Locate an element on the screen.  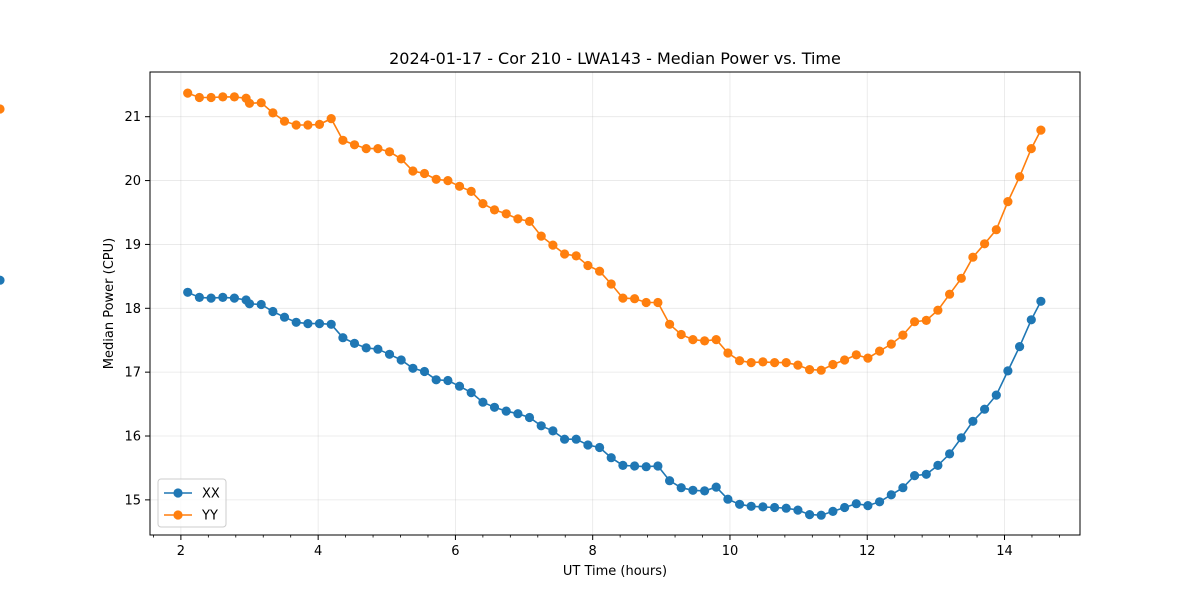
legend-label-xx: XX is located at coordinates (211, 494).